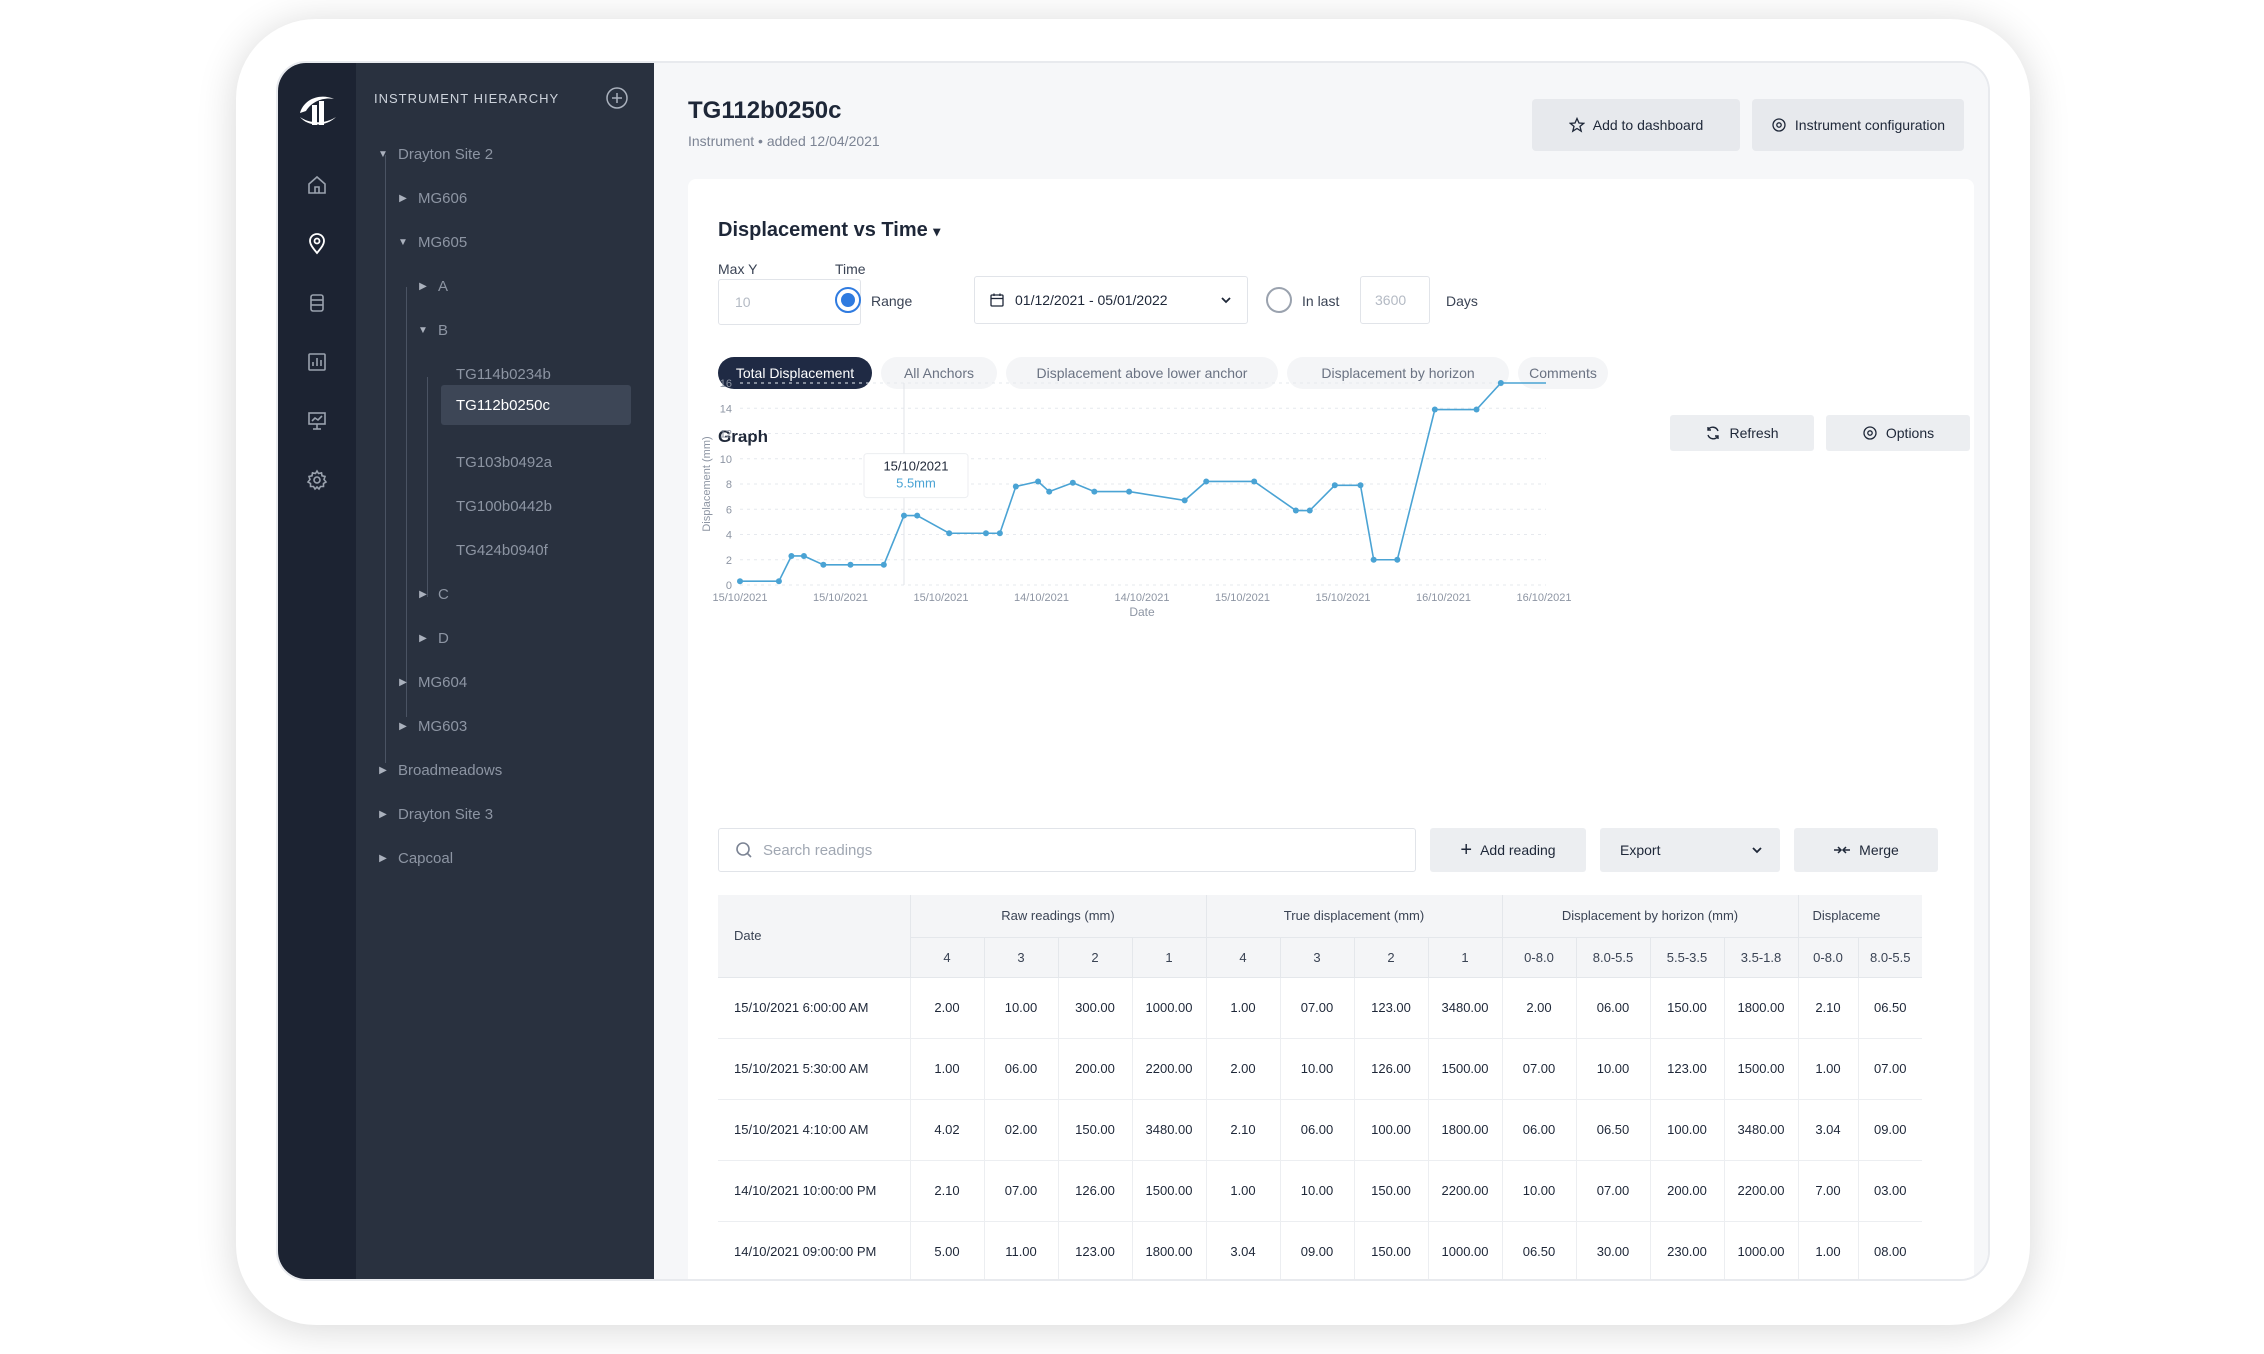 The image size is (2264, 1354). What do you see at coordinates (434, 286) in the screenshot?
I see `tree-item-a: ▶ A` at bounding box center [434, 286].